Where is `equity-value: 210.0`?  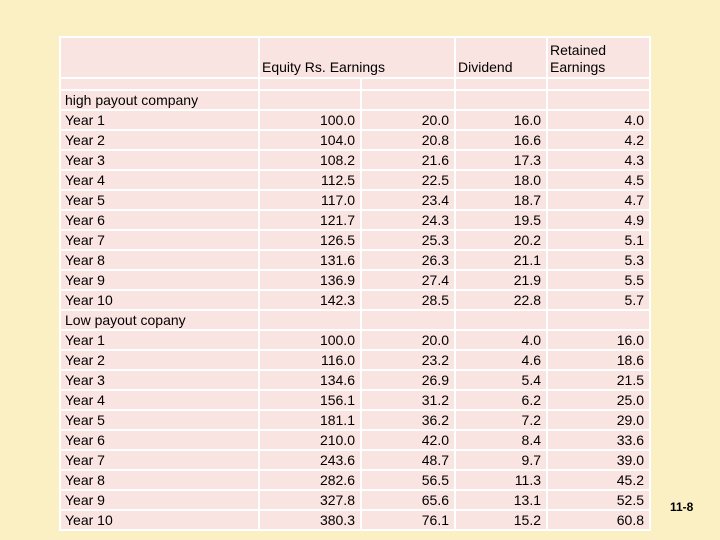 equity-value: 210.0 is located at coordinates (310, 440).